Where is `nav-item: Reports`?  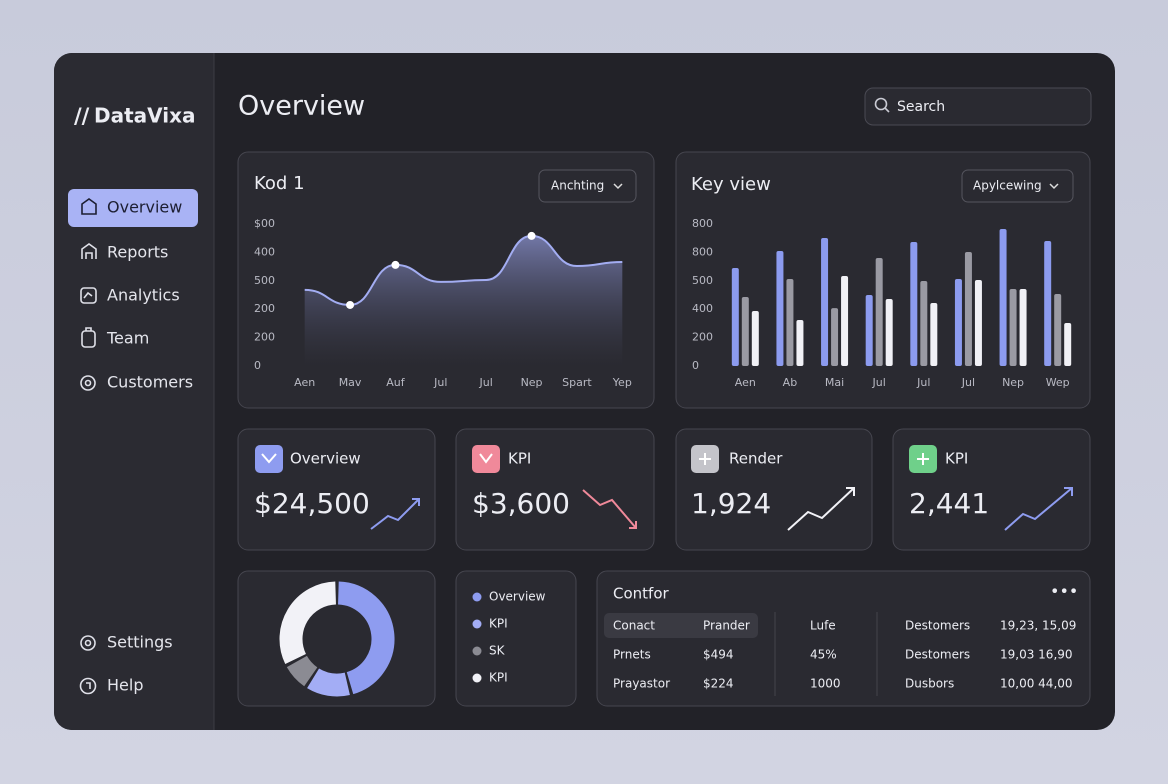
nav-item: Reports is located at coordinates (137, 252).